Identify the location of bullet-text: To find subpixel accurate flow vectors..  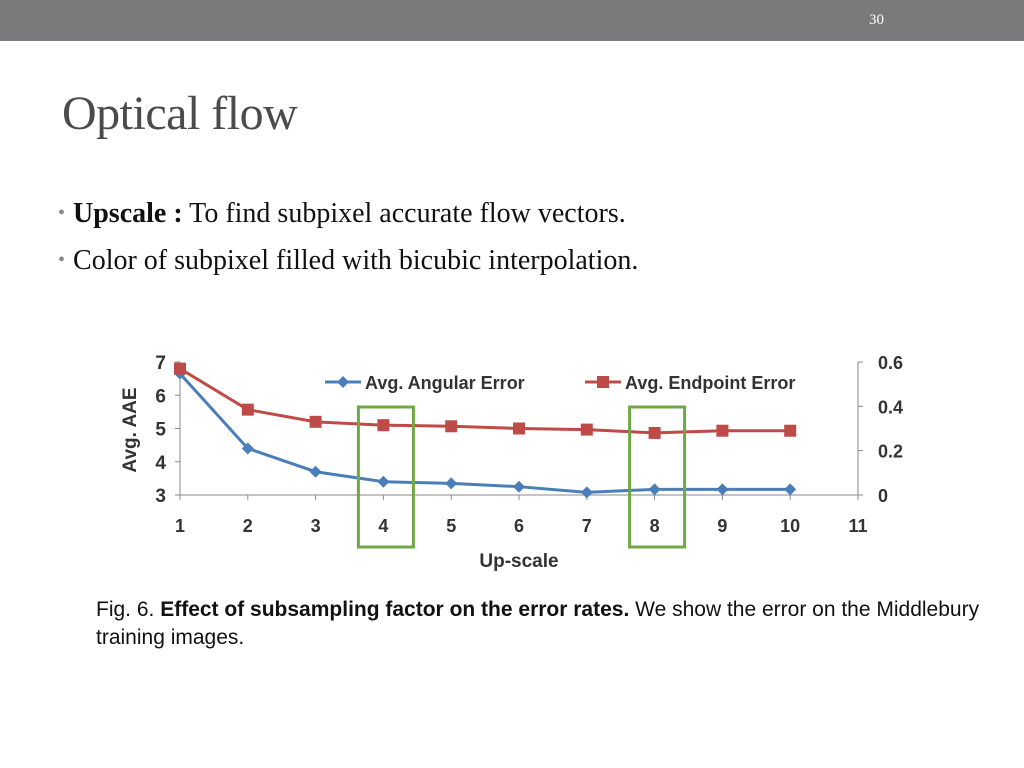
(404, 213).